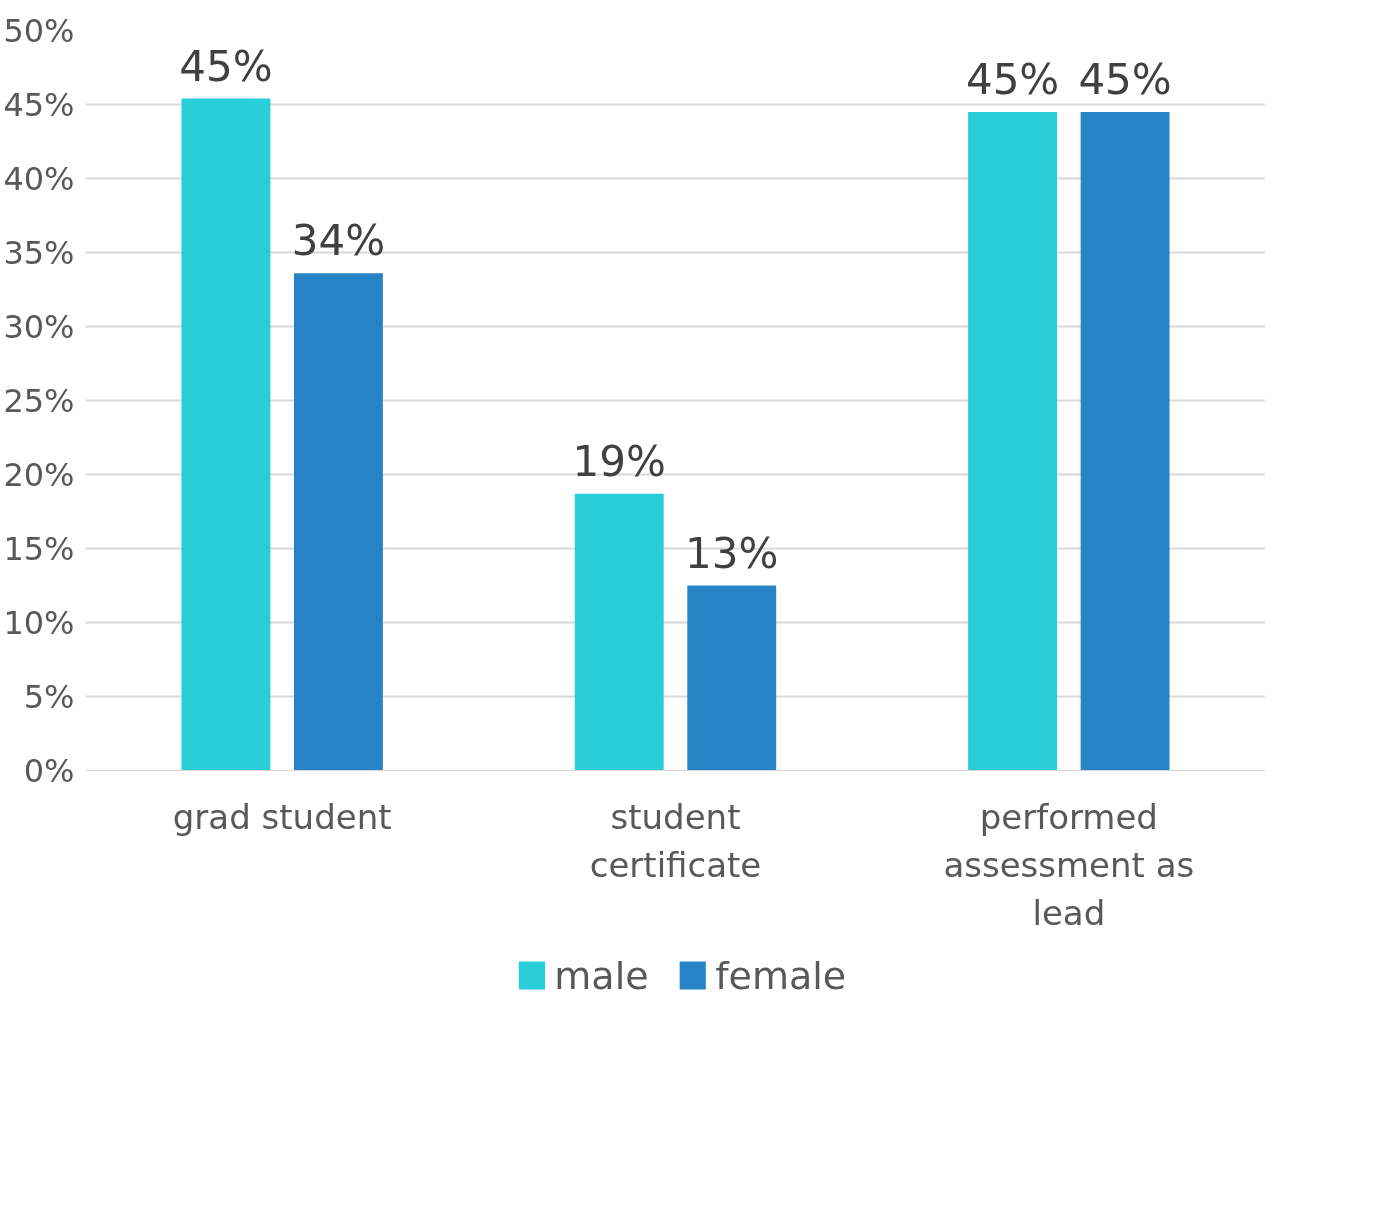 The height and width of the screenshot is (1228, 1383). I want to click on x-tick-label: performed assessment as lead, so click(1069, 864).